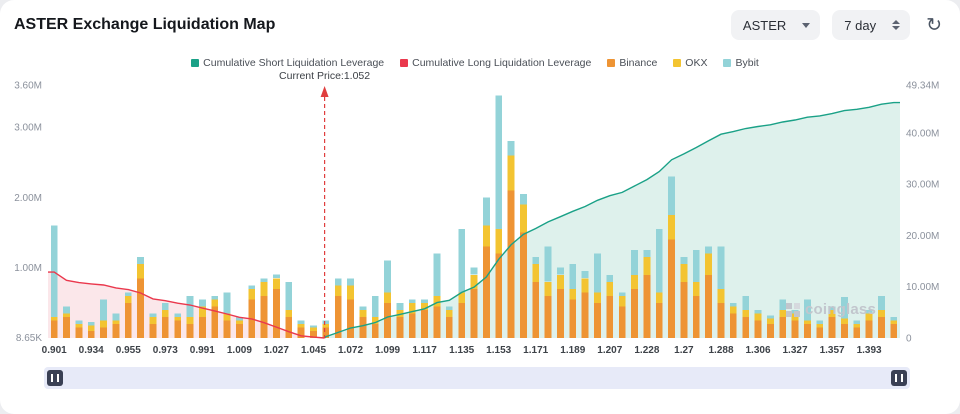 This screenshot has height=414, width=960. I want to click on x-axis-tick: 1.393, so click(869, 350).